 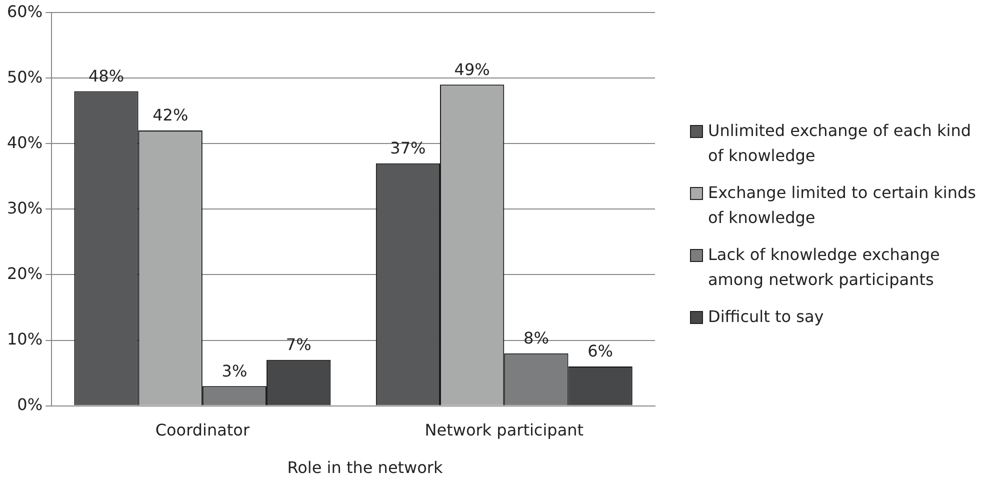 I want to click on data-label: 6%, so click(x=601, y=351).